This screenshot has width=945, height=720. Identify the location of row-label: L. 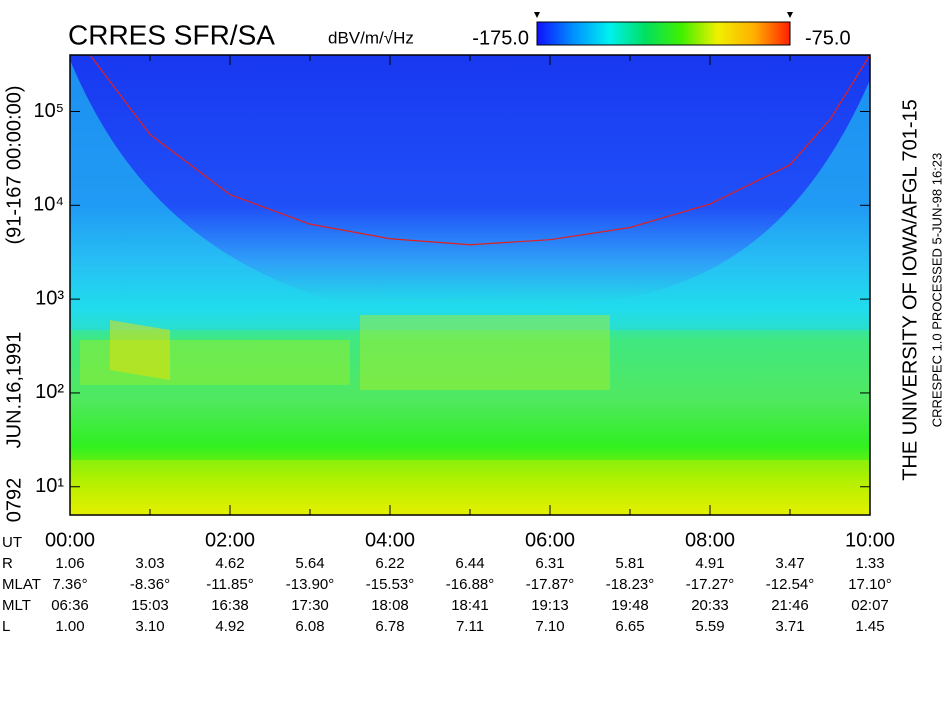
(6, 626).